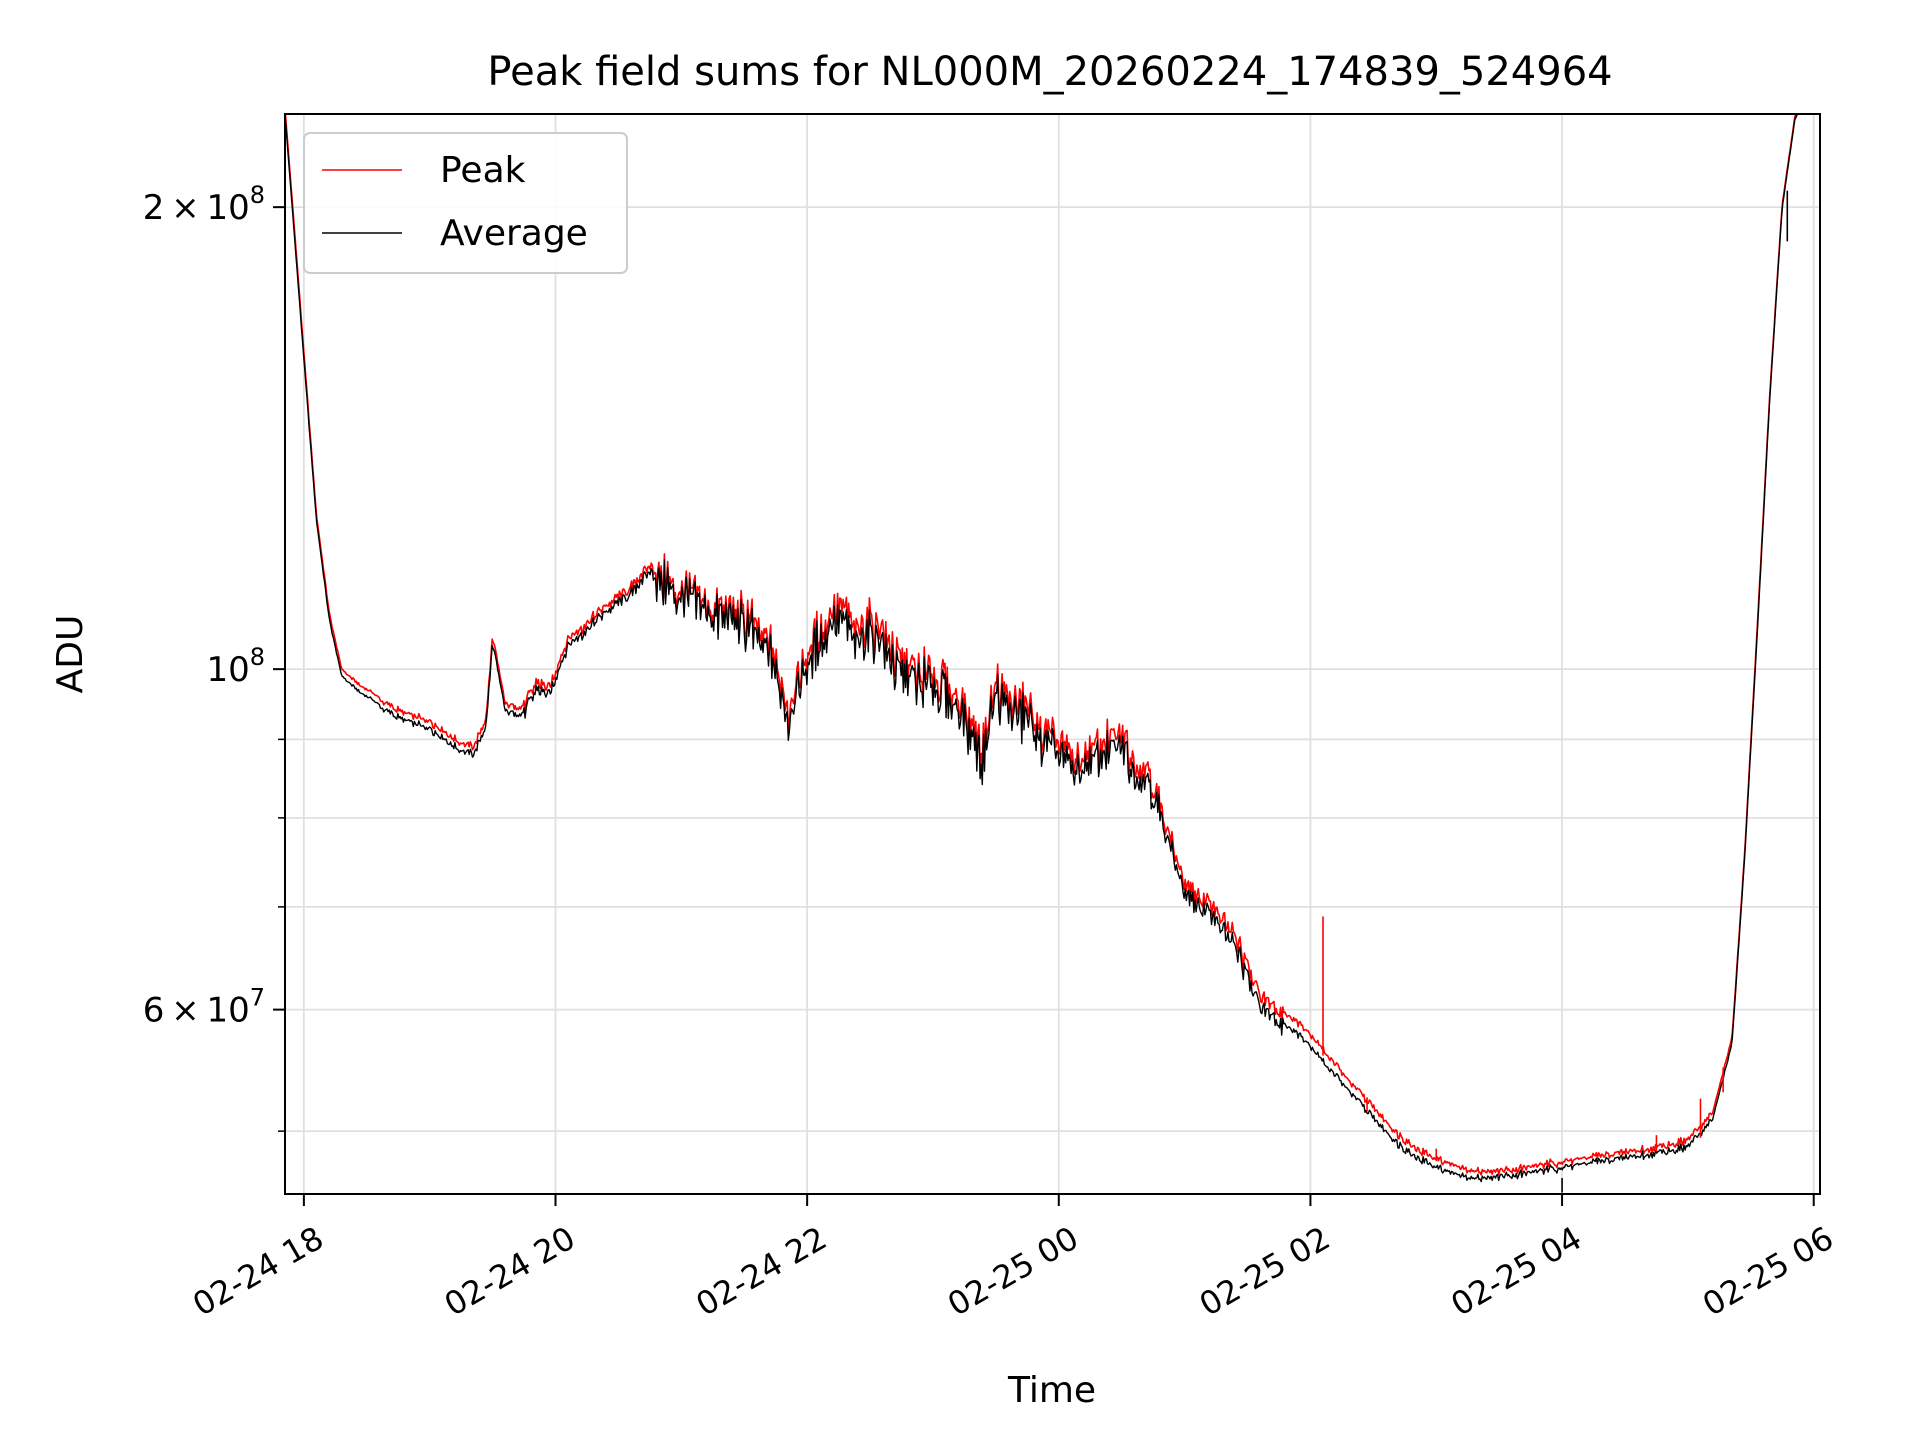  I want to click on y-tick-label: 6 × 10⁷, so click(204, 1007).